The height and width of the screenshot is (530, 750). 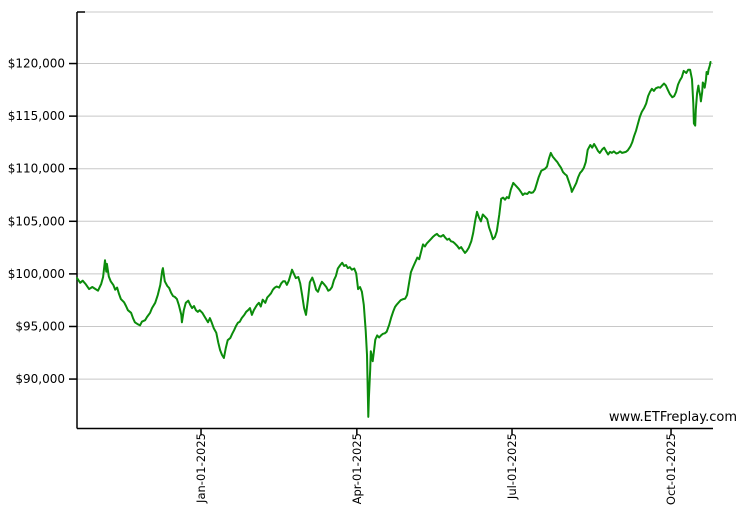 What do you see at coordinates (36, 64) in the screenshot?
I see `y-axis-label: $120,000` at bounding box center [36, 64].